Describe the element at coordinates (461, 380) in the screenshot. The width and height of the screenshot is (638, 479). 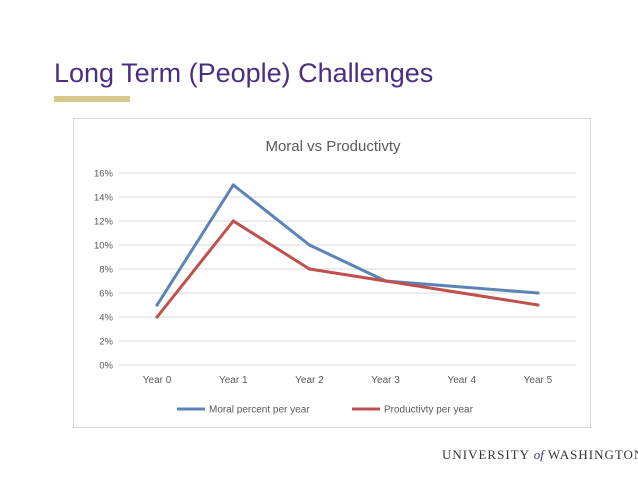
I see `x-tick-label: Year 4` at that location.